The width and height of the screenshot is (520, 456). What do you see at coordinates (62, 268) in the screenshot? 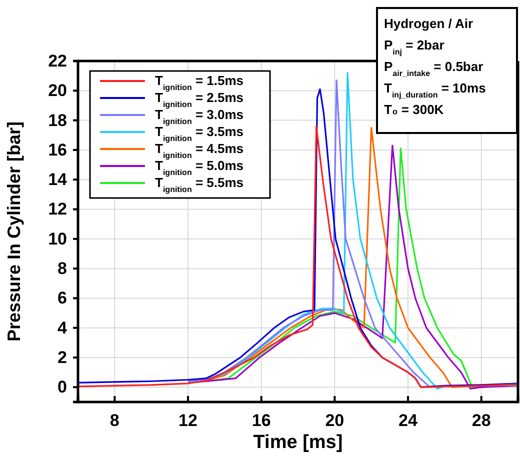
I see `y-tick-label: 8` at bounding box center [62, 268].